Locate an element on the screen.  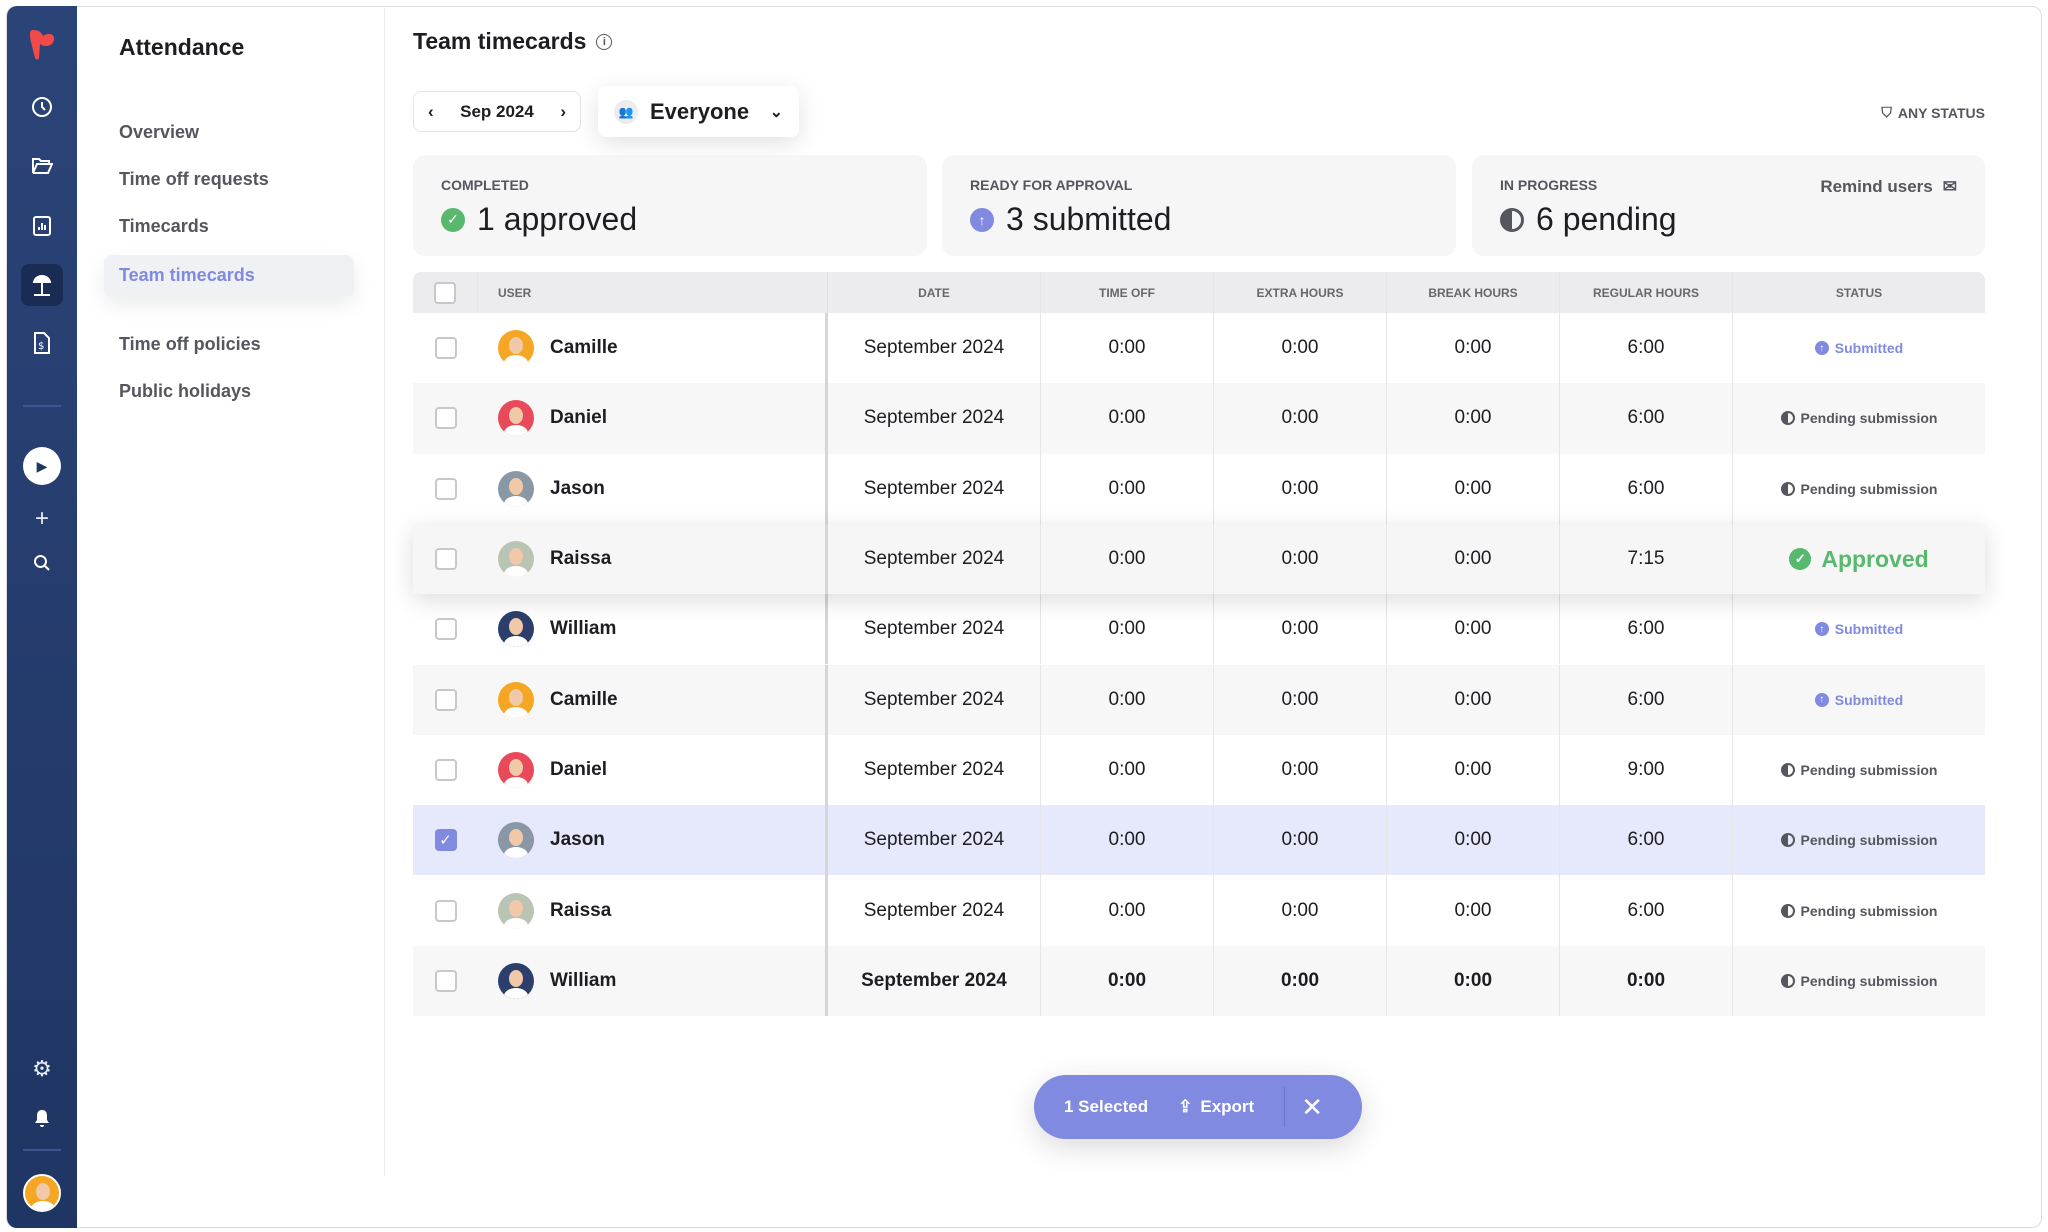
col-user: USER is located at coordinates (653, 292).